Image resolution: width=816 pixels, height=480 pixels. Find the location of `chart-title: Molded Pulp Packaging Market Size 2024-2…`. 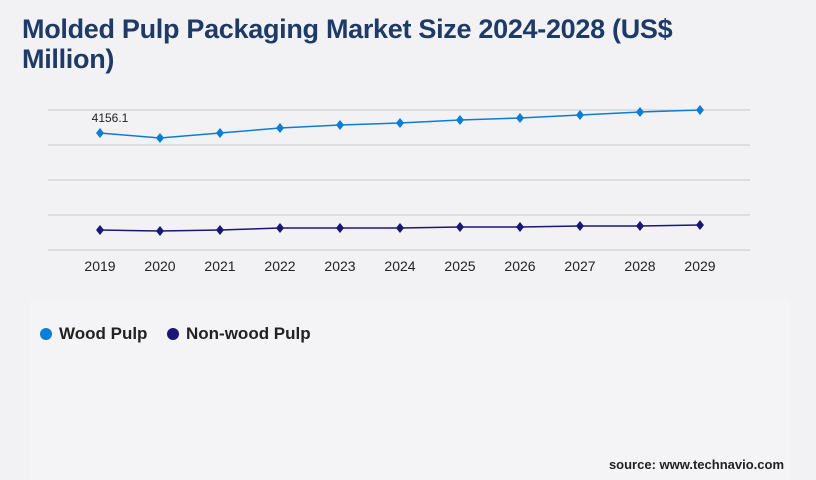

chart-title: Molded Pulp Packaging Market Size 2024-2… is located at coordinates (347, 44).